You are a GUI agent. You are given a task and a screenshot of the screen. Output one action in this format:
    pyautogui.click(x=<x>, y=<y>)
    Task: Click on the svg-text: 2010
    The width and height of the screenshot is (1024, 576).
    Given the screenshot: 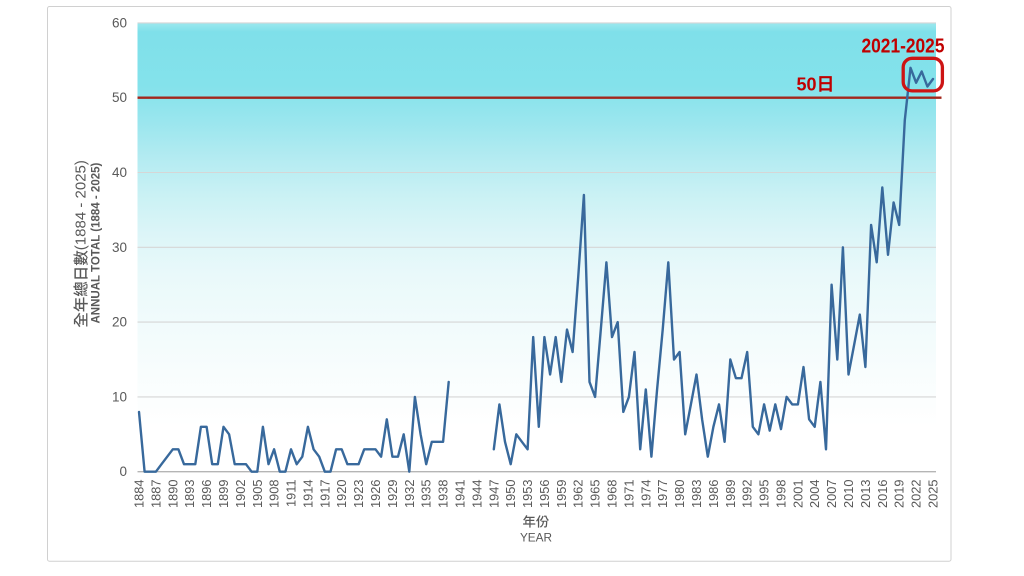 What is the action you would take?
    pyautogui.click(x=848, y=494)
    